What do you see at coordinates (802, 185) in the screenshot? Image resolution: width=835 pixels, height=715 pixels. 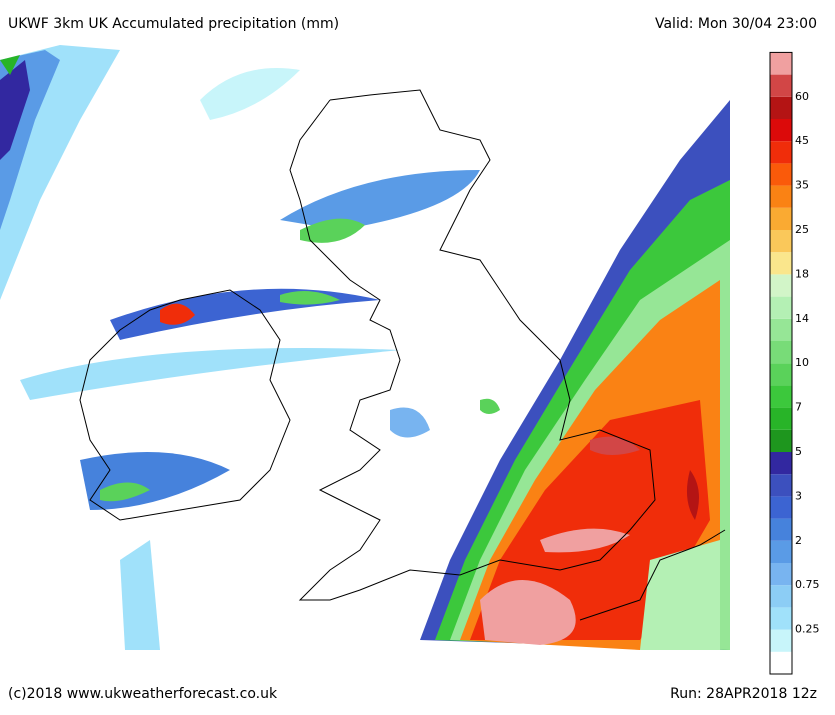 I see `colorbar-label: 35` at bounding box center [802, 185].